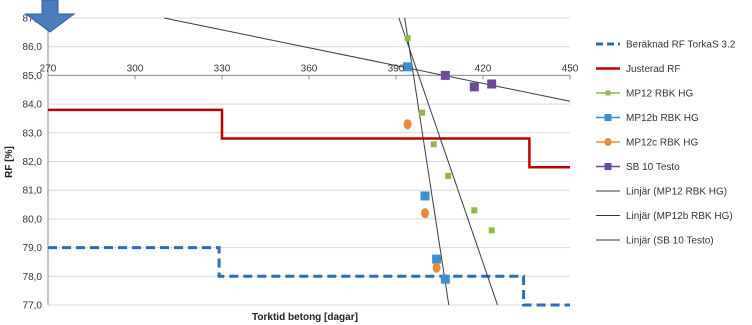 The width and height of the screenshot is (752, 325). Describe the element at coordinates (309, 68) in the screenshot. I see `x-tick-label: 360` at that location.